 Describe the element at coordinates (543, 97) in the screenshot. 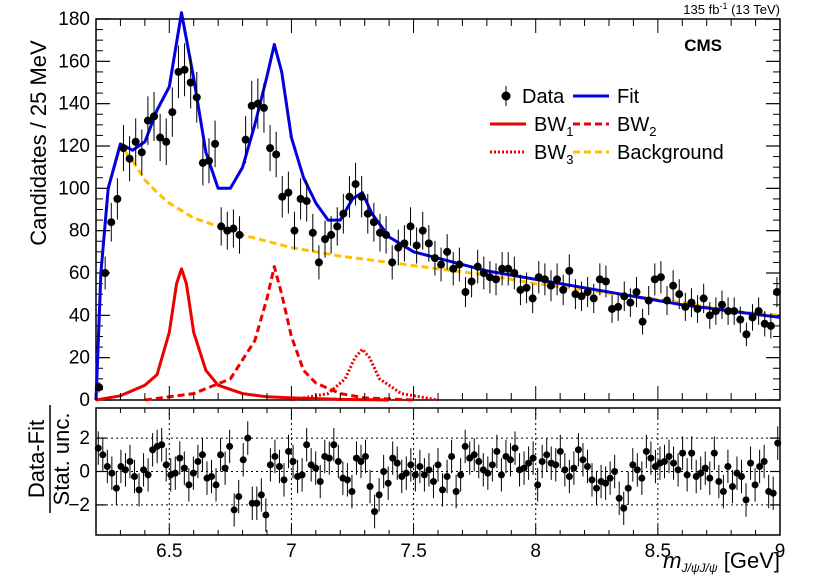

I see `legend-label: Data` at that location.